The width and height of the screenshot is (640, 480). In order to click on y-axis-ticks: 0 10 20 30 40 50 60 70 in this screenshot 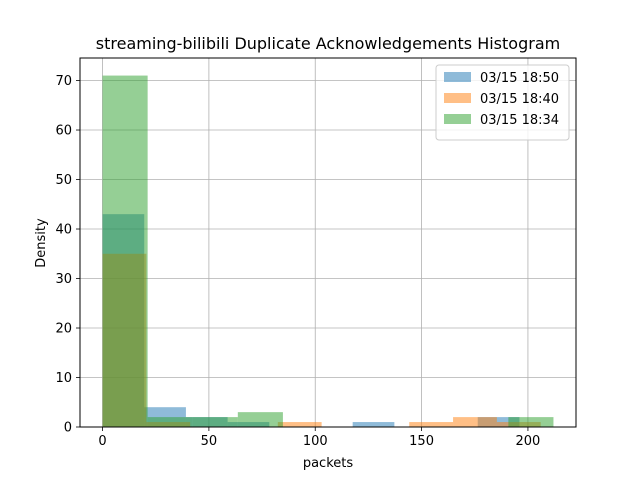, I will do `click(67, 255)`.